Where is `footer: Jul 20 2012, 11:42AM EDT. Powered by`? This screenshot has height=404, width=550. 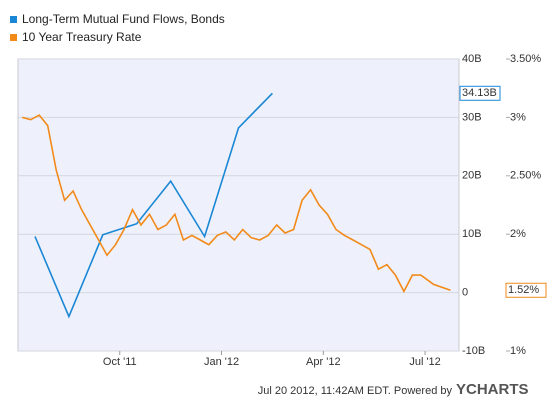 footer: Jul 20 2012, 11:42AM EDT. Powered by is located at coordinates (355, 391).